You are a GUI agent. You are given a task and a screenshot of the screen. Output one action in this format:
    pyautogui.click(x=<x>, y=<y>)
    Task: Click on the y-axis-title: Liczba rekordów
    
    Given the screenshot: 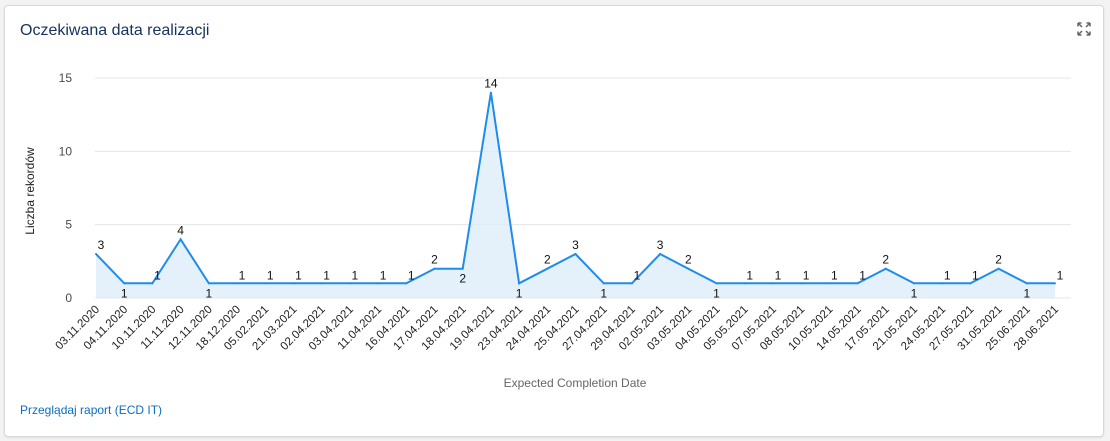 What is the action you would take?
    pyautogui.click(x=30, y=191)
    